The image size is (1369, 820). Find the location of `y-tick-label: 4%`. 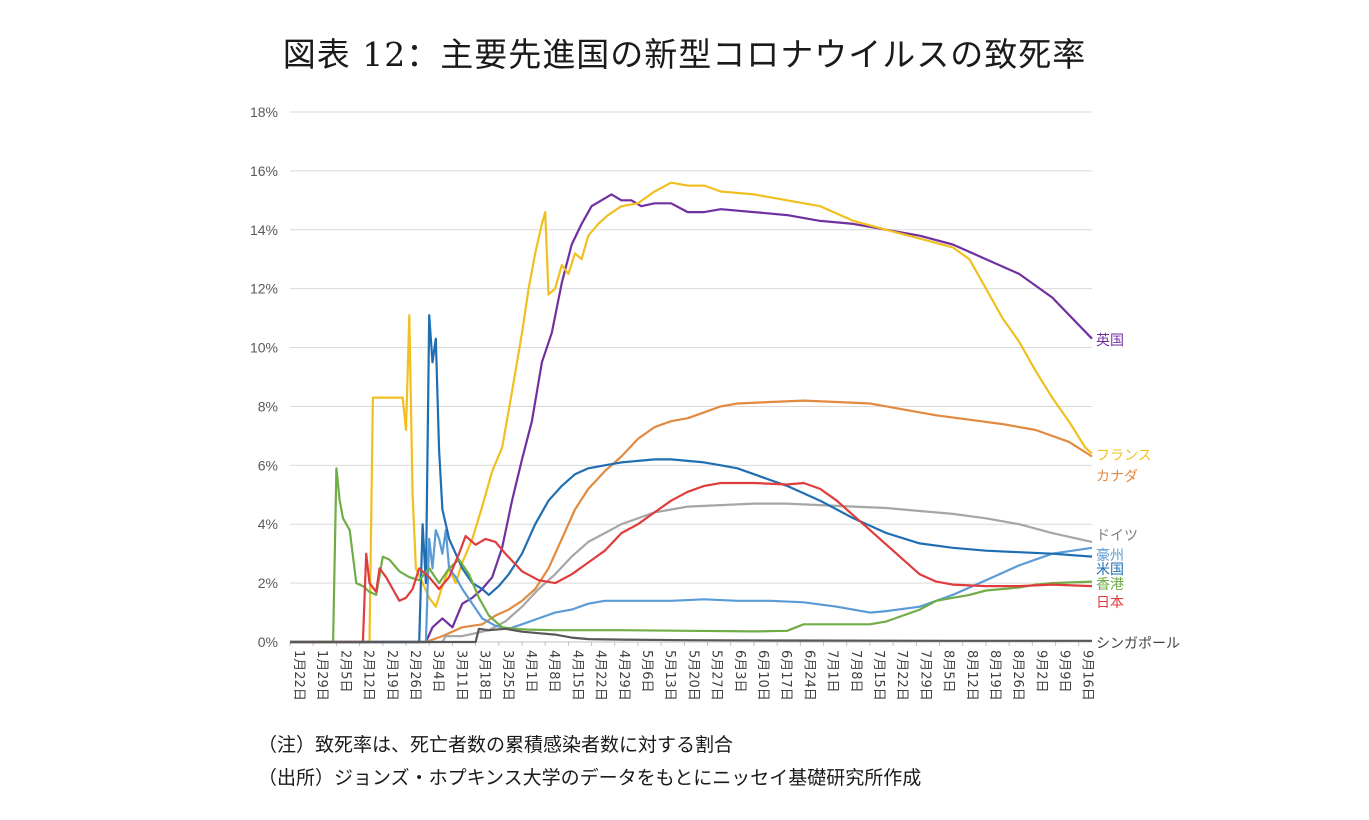

y-tick-label: 4% is located at coordinates (268, 524).